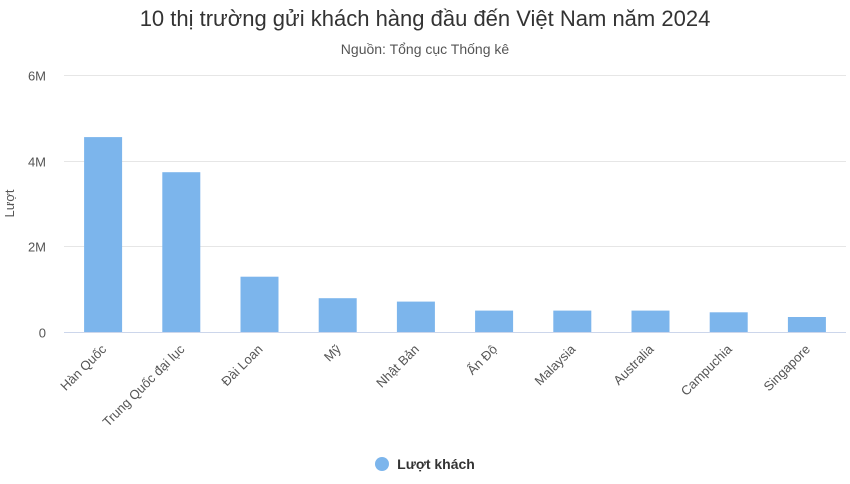  I want to click on y-tick-label: 6M, so click(37, 76).